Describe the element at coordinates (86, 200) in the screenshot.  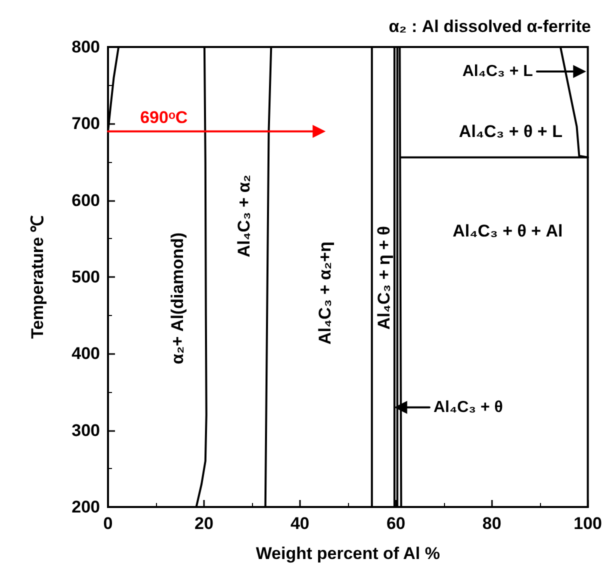
I see `y-tick-label: 600` at that location.